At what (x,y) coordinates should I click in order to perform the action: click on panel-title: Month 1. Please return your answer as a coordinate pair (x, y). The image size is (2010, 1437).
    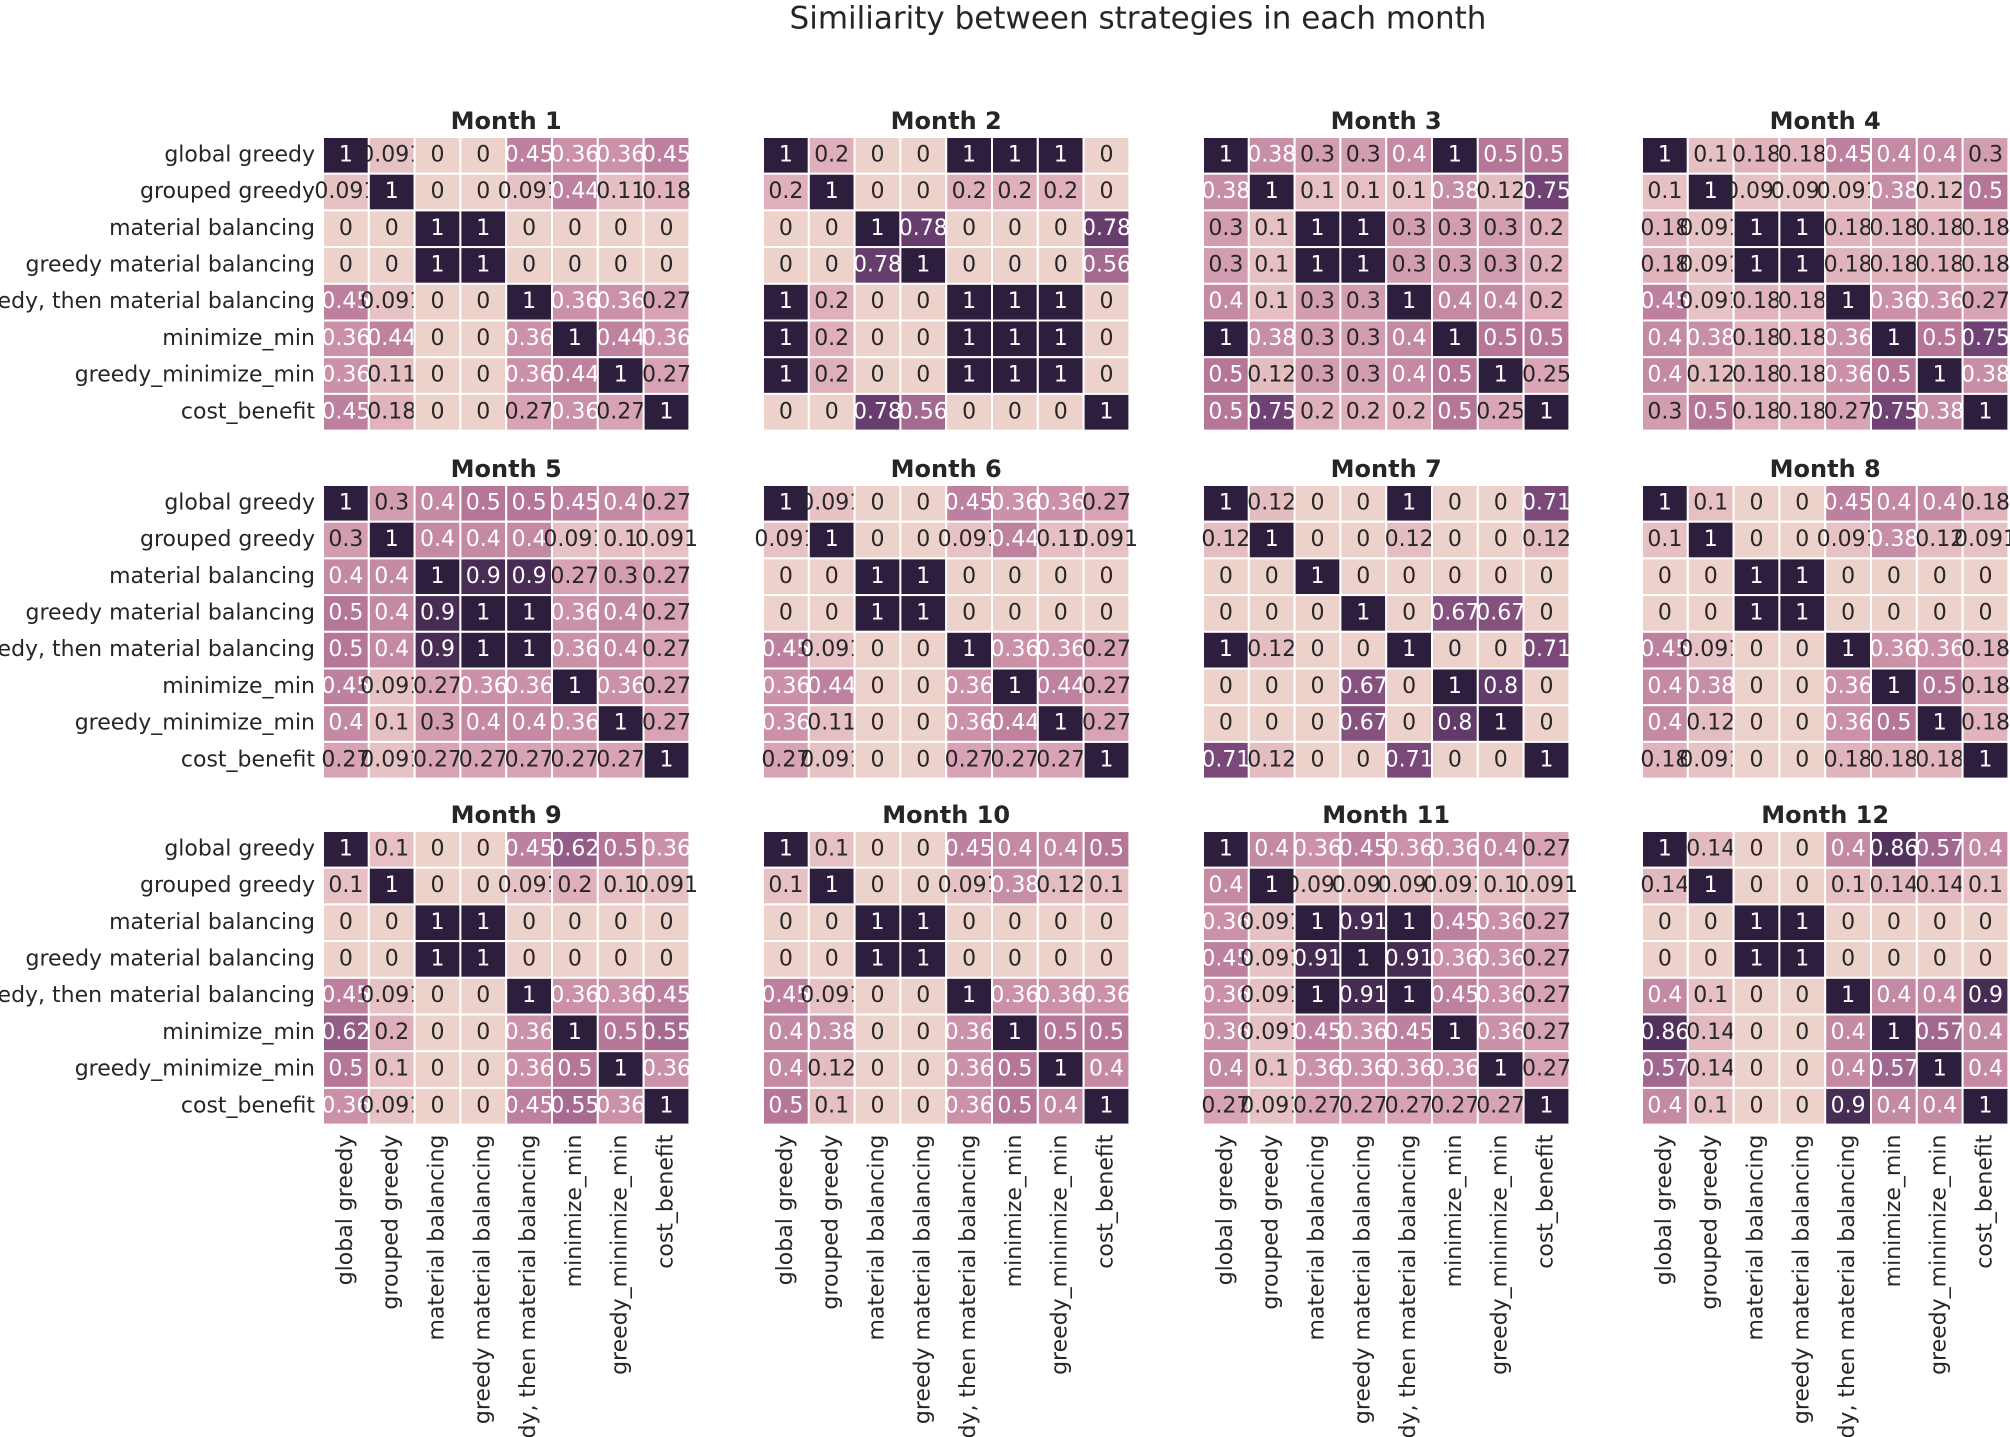
    Looking at the image, I should click on (506, 121).